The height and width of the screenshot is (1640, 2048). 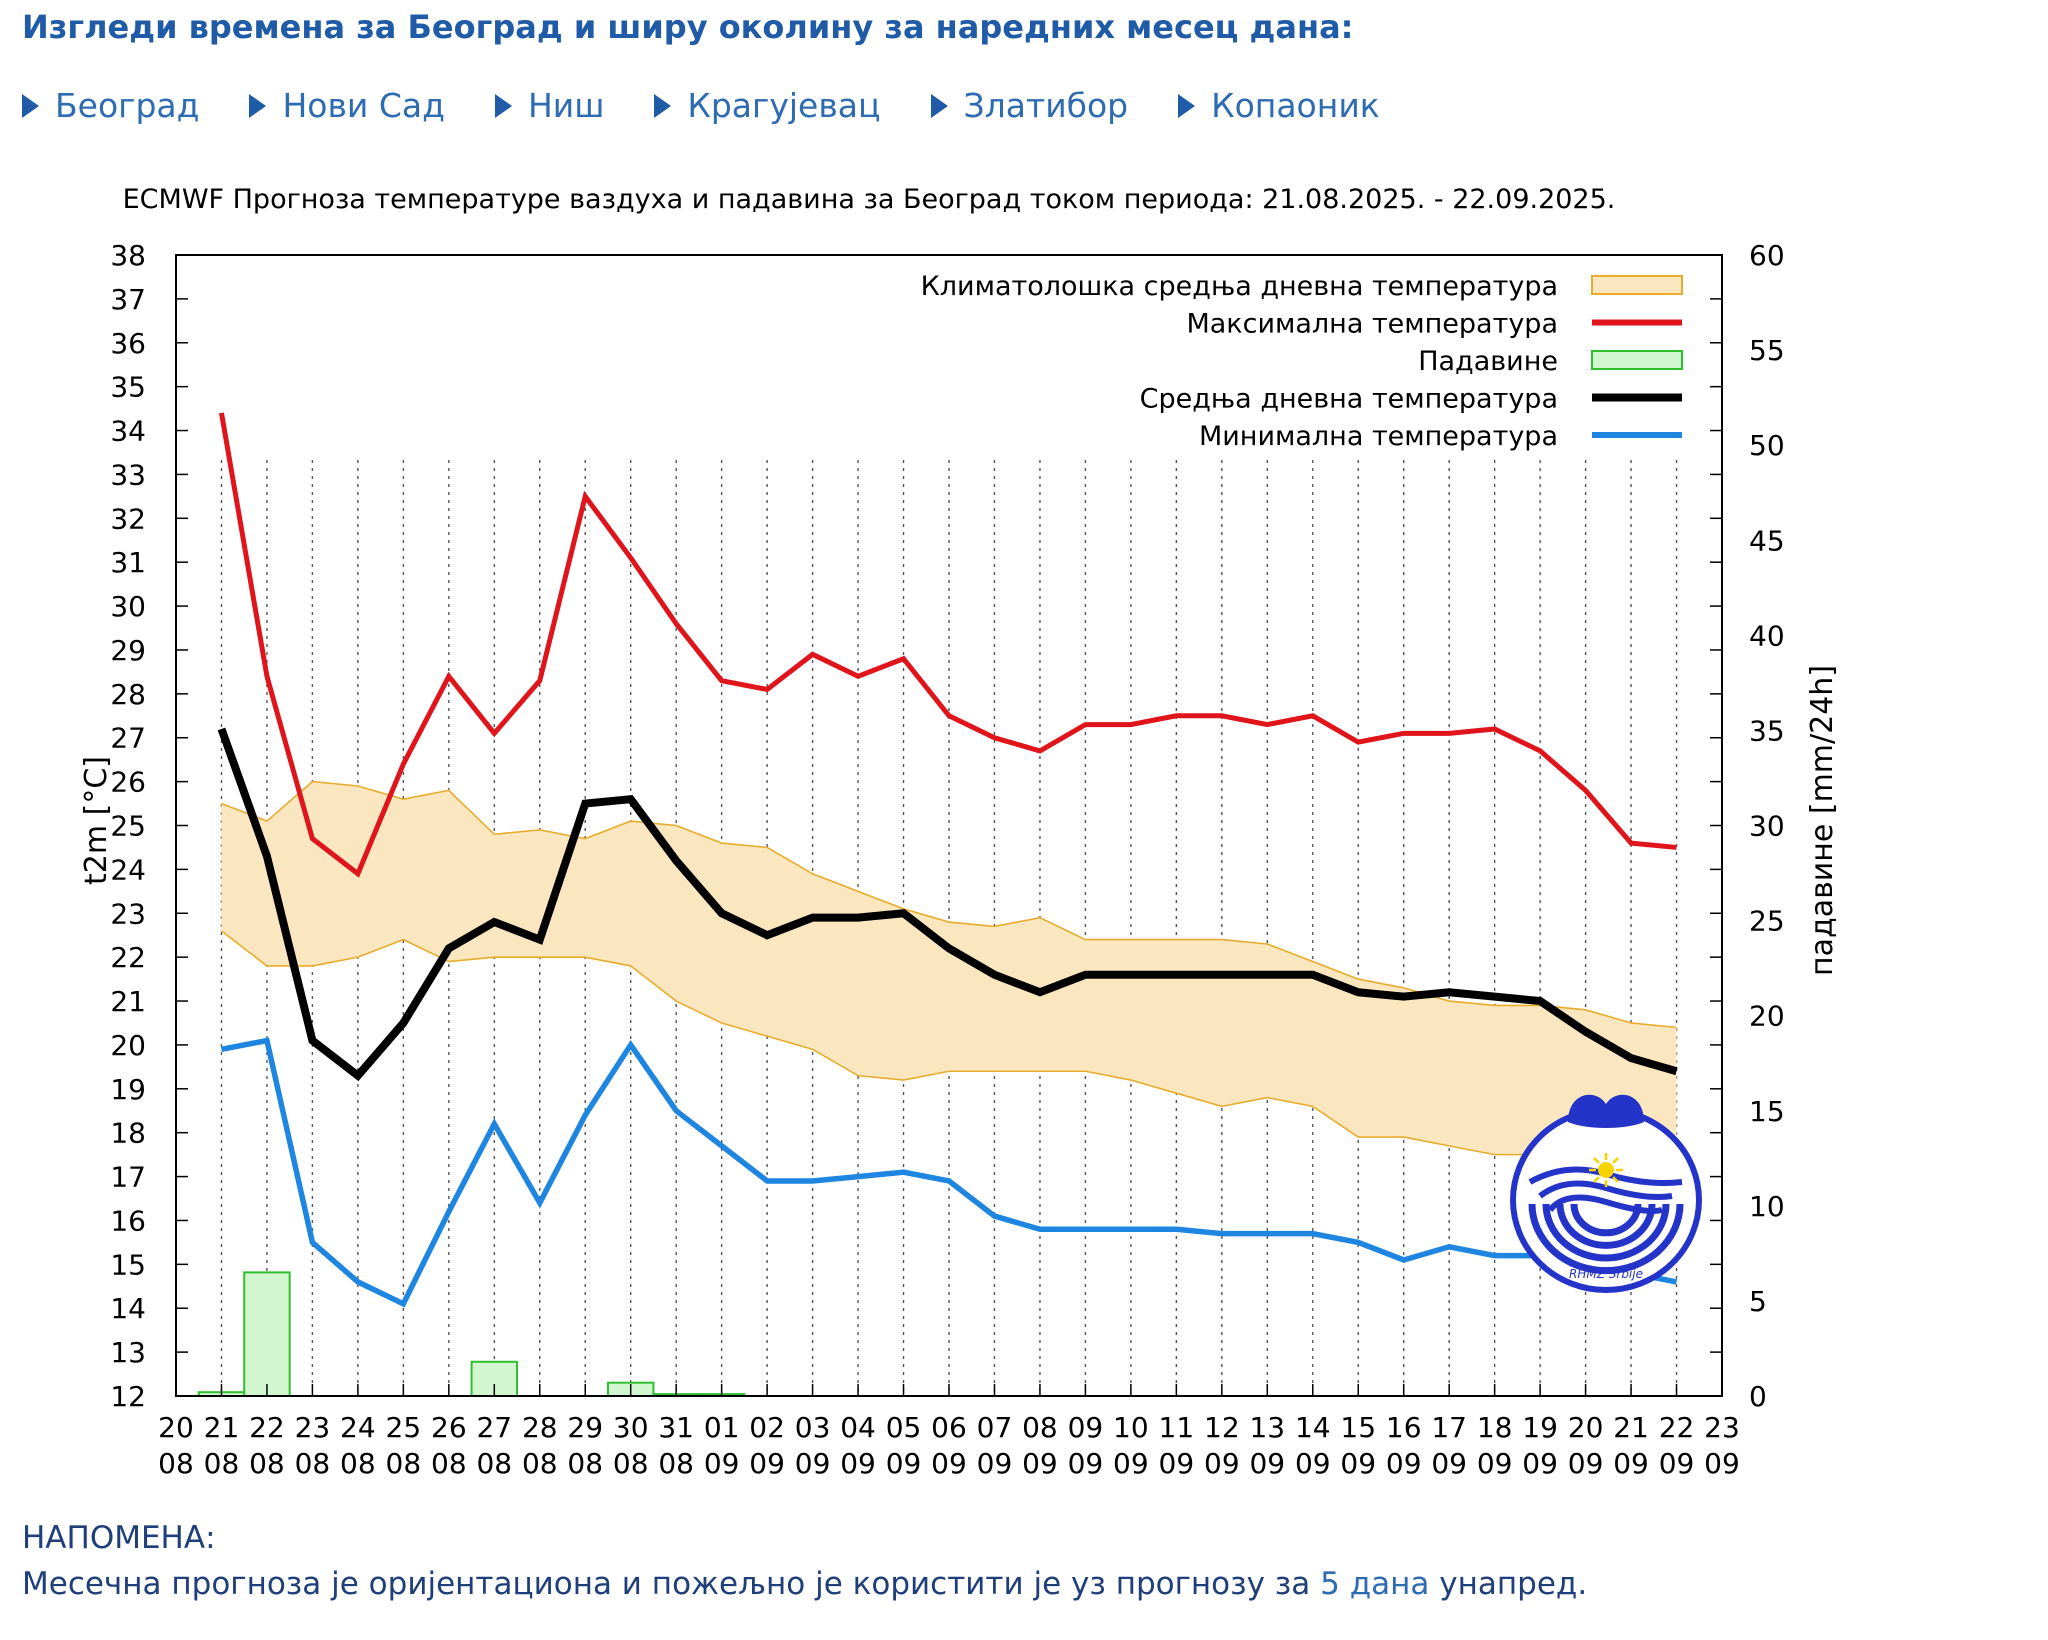 What do you see at coordinates (449, 1427) in the screenshot?
I see `x-tick-day: 26` at bounding box center [449, 1427].